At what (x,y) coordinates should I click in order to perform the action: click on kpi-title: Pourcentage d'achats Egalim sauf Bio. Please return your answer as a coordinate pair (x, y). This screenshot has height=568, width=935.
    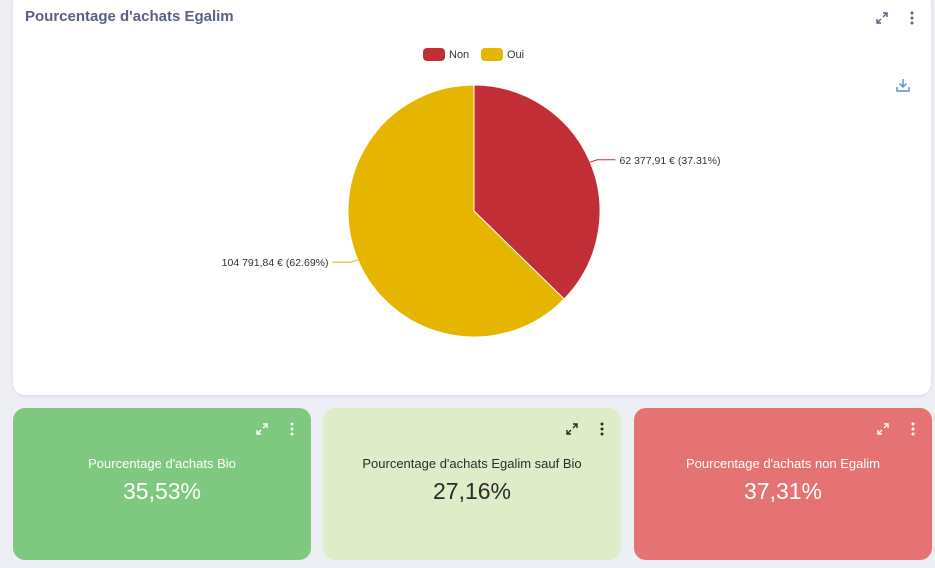
    Looking at the image, I should click on (472, 463).